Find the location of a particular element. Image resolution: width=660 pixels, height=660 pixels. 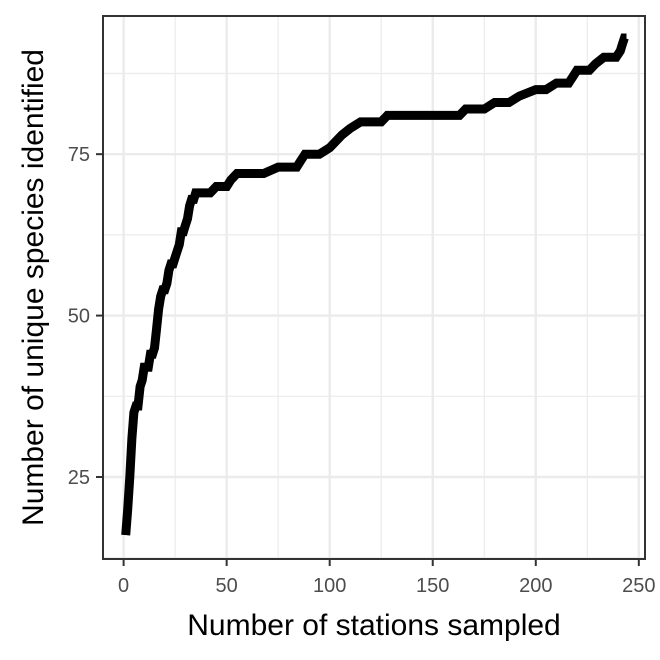

x-axis-title: Number of stations sampled is located at coordinates (374, 625).